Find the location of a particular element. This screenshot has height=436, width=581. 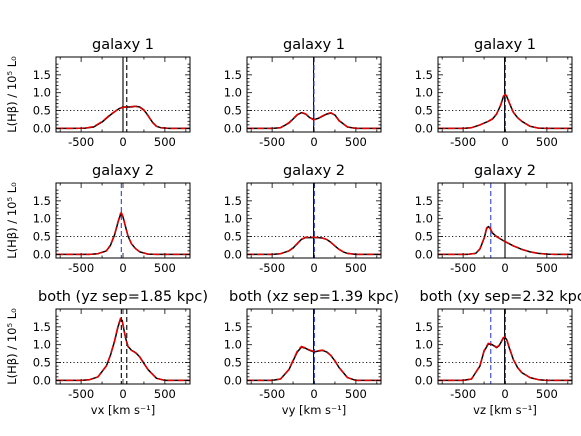

x-axis-label: vy [km s⁻¹] is located at coordinates (314, 410).